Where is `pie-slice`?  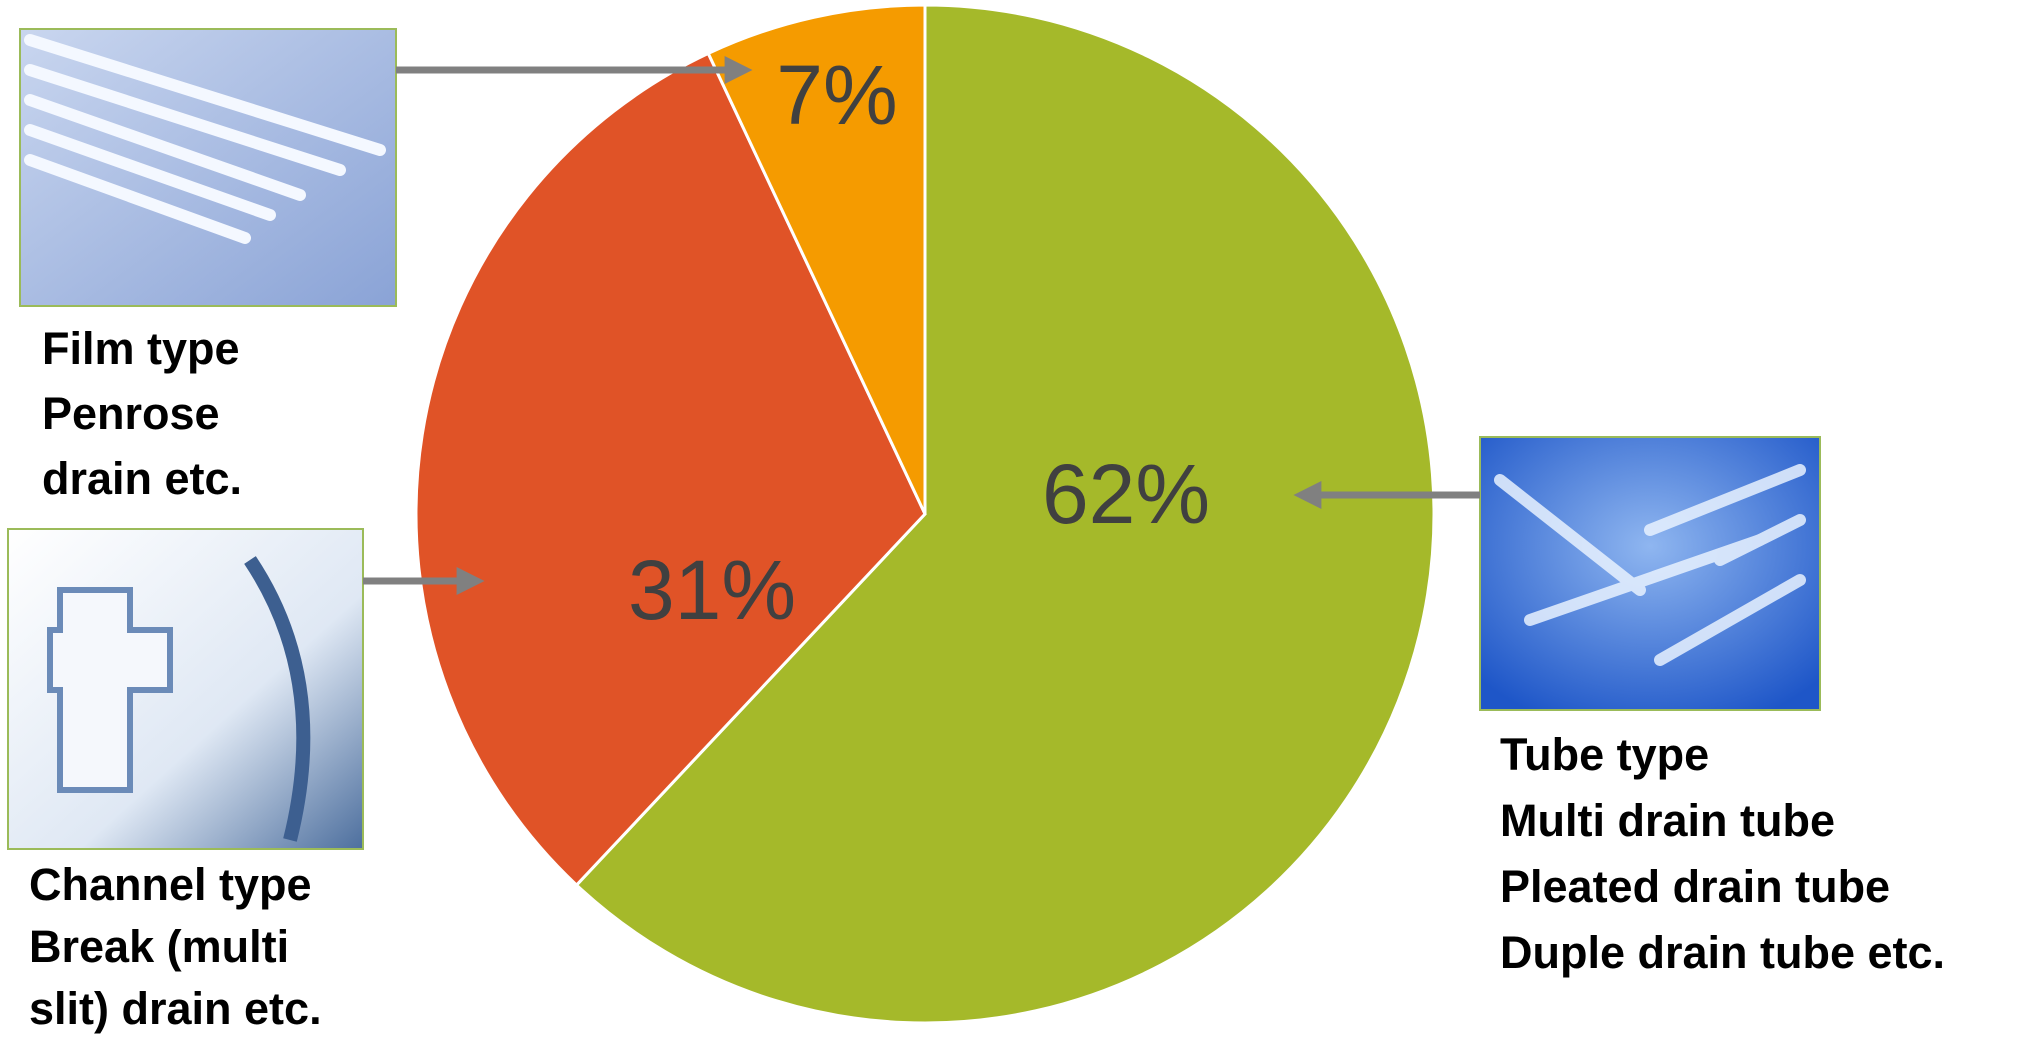
pie-slice is located at coordinates (816, 259).